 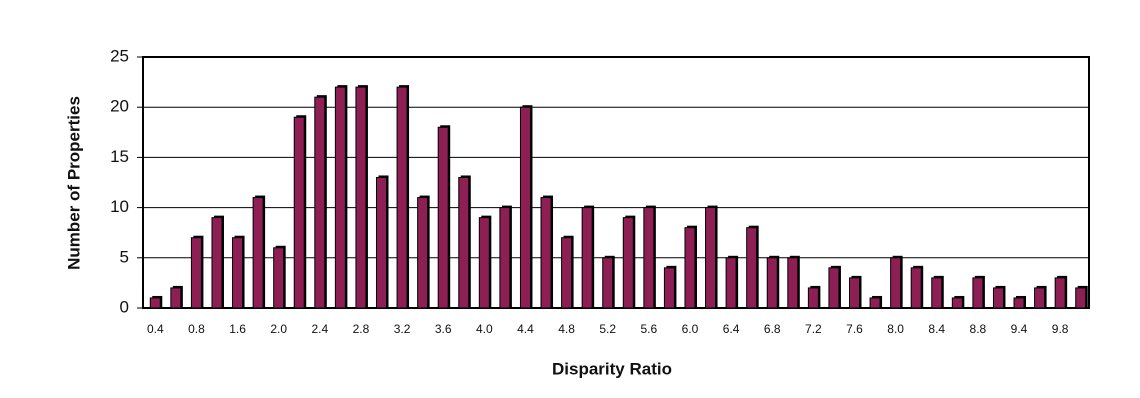 I want to click on x-tick-label: 5.6, so click(x=649, y=329).